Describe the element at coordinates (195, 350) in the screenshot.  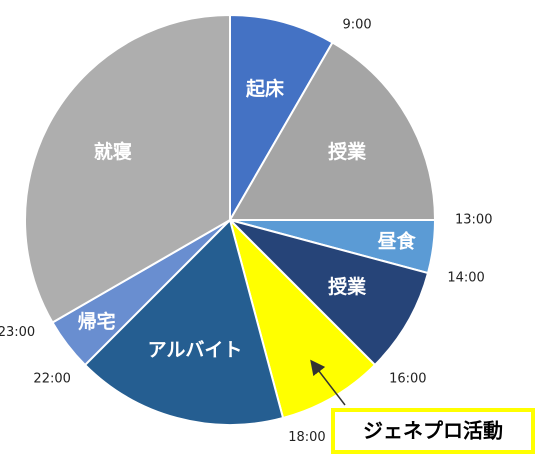
I see `slice-label: アルバイト` at that location.